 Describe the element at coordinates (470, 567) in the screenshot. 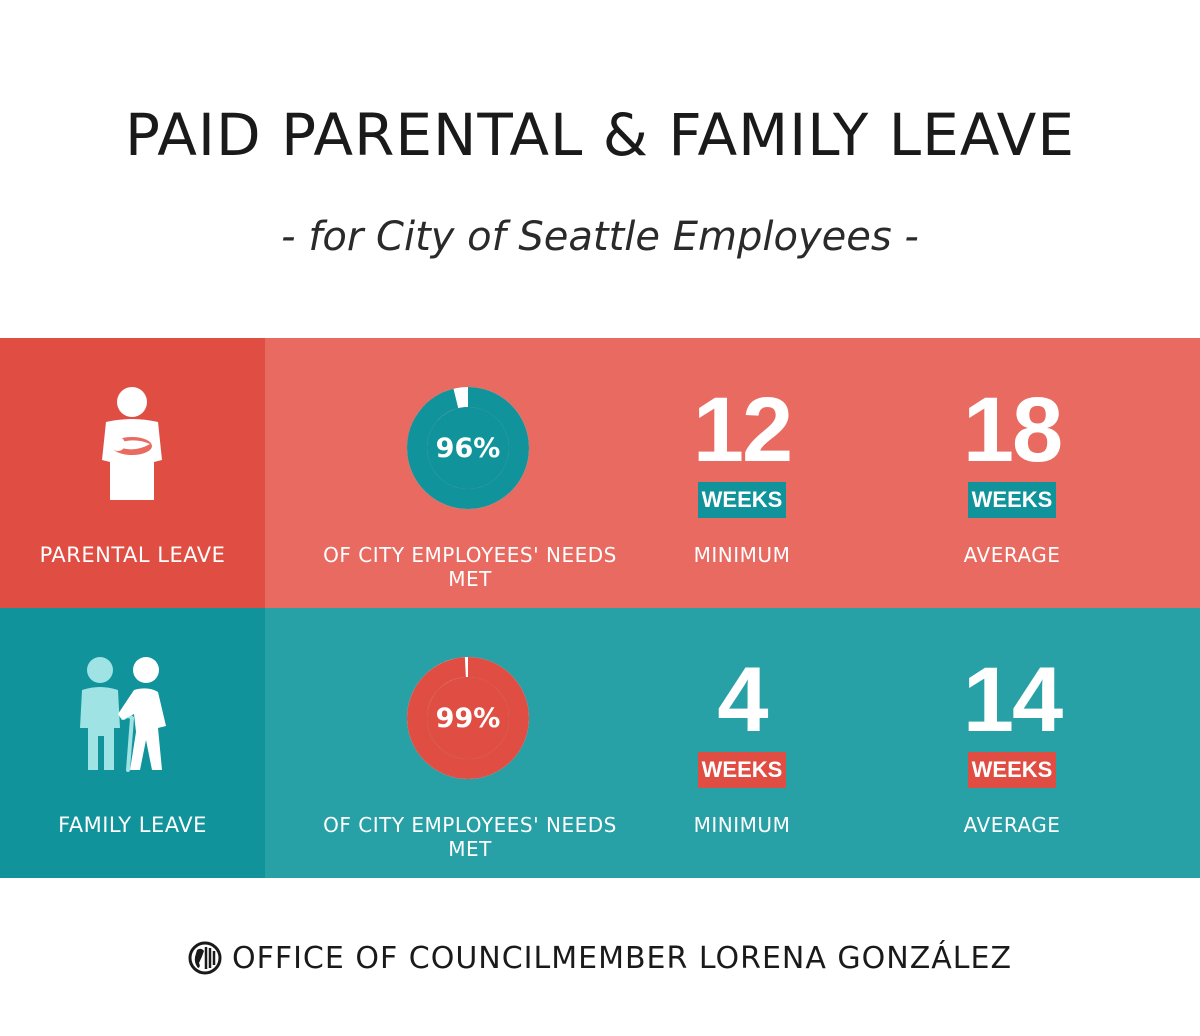

I see `parental-needs-label: OF CITY EMPLOYEES' NEEDS MET` at that location.